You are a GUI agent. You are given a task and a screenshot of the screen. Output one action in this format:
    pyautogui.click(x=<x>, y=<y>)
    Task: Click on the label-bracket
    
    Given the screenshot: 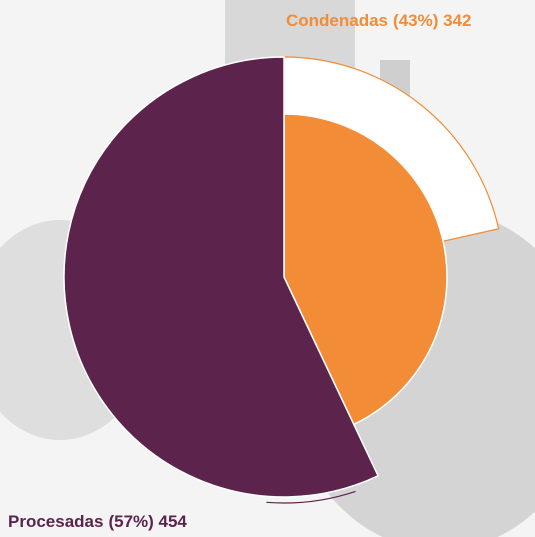 What is the action you would take?
    pyautogui.click(x=311, y=497)
    